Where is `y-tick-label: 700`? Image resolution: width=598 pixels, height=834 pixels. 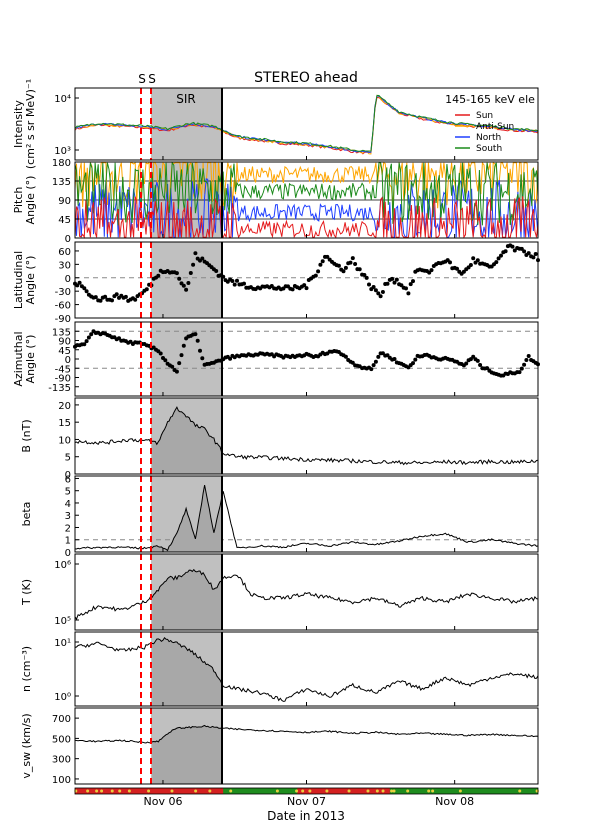
y-tick-label: 700 is located at coordinates (61, 719).